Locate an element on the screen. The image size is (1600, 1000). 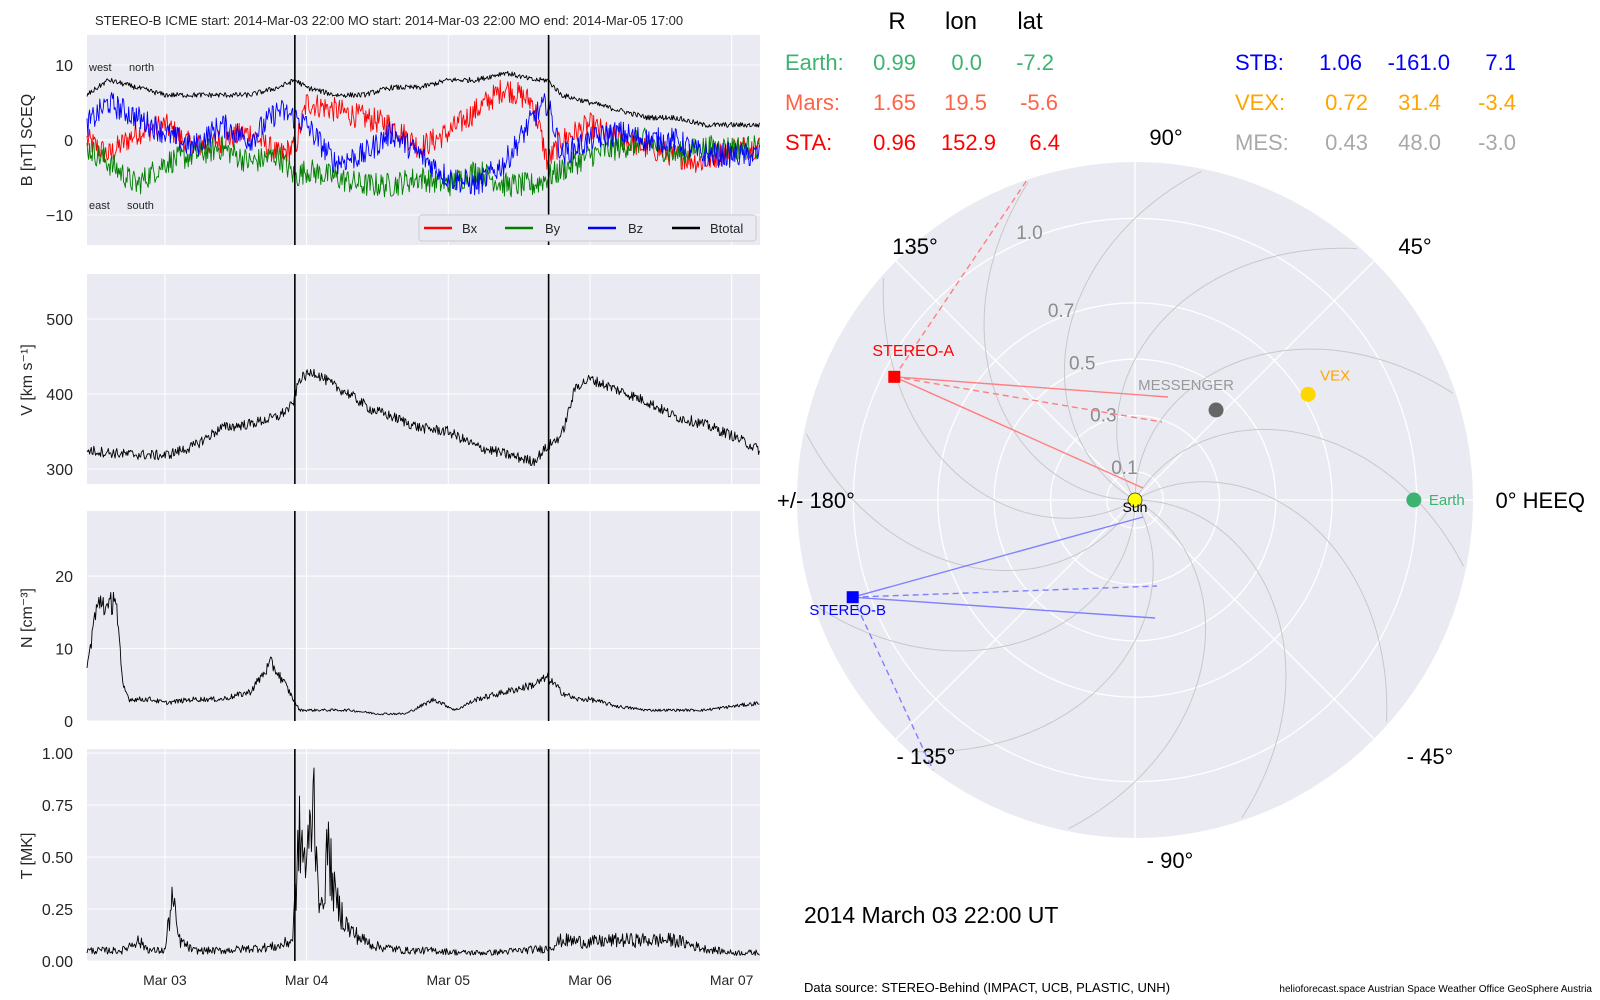
stereo-a-marker is located at coordinates (894, 376).